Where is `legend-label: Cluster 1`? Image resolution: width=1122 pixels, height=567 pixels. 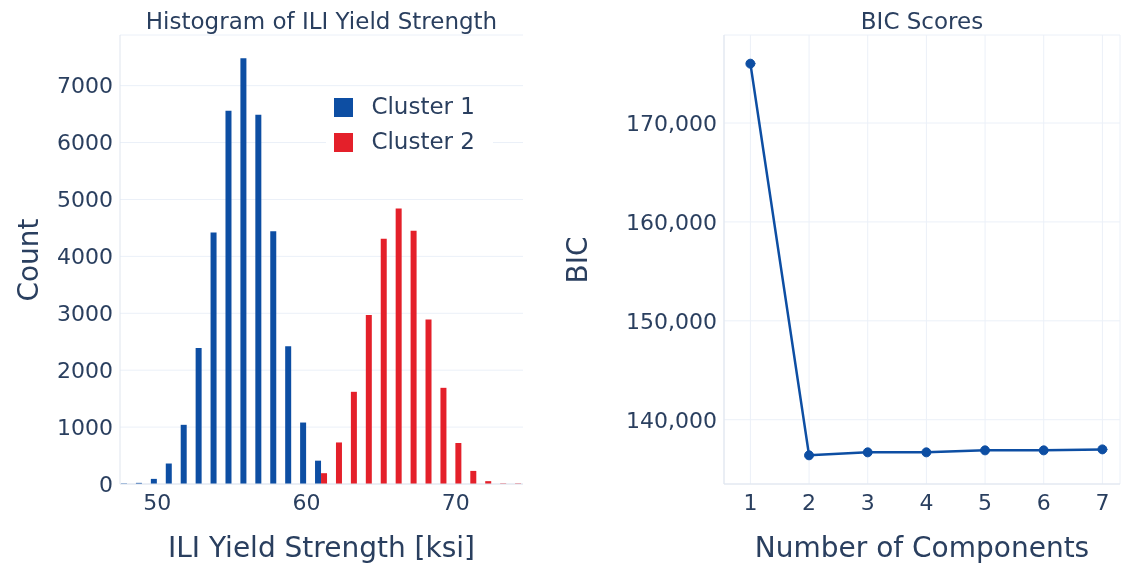 legend-label: Cluster 1 is located at coordinates (423, 106).